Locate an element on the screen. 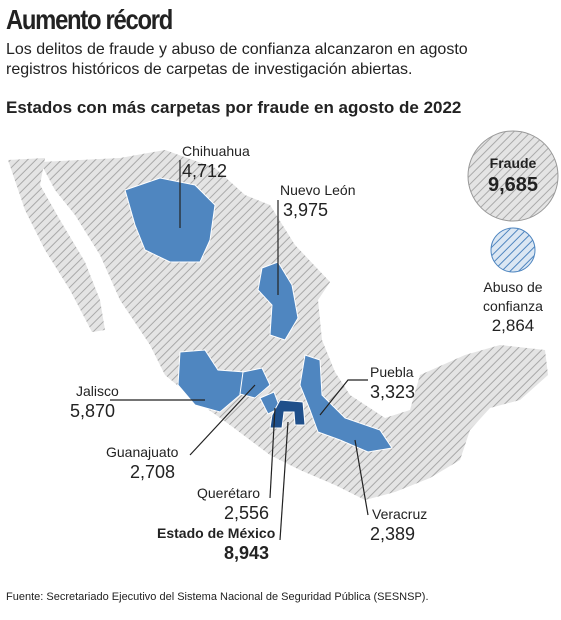 This screenshot has height=620, width=561. nuevo-leon is located at coordinates (278, 301).